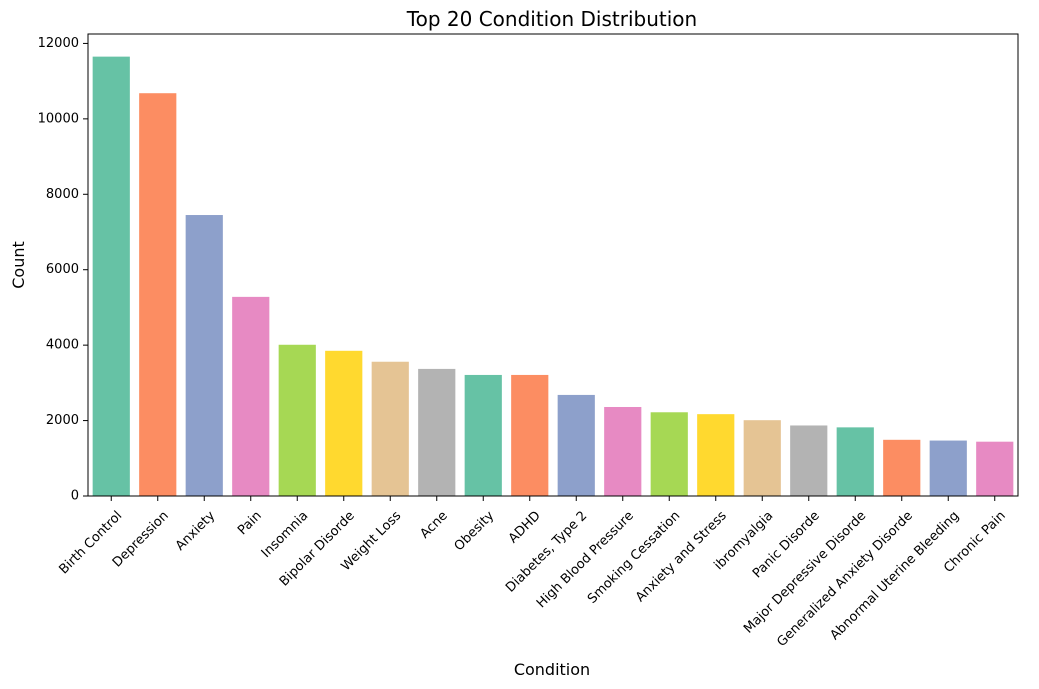 This screenshot has height=689, width=1039. Describe the element at coordinates (437, 432) in the screenshot. I see `bar-acne` at that location.